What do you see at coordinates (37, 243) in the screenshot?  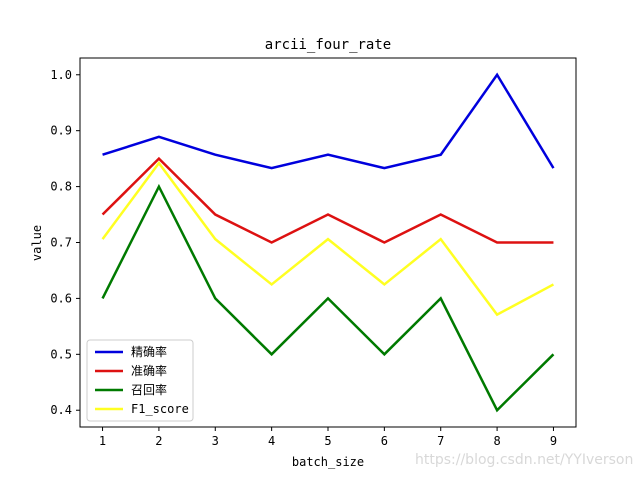 I see `y-axis-label: value` at bounding box center [37, 243].